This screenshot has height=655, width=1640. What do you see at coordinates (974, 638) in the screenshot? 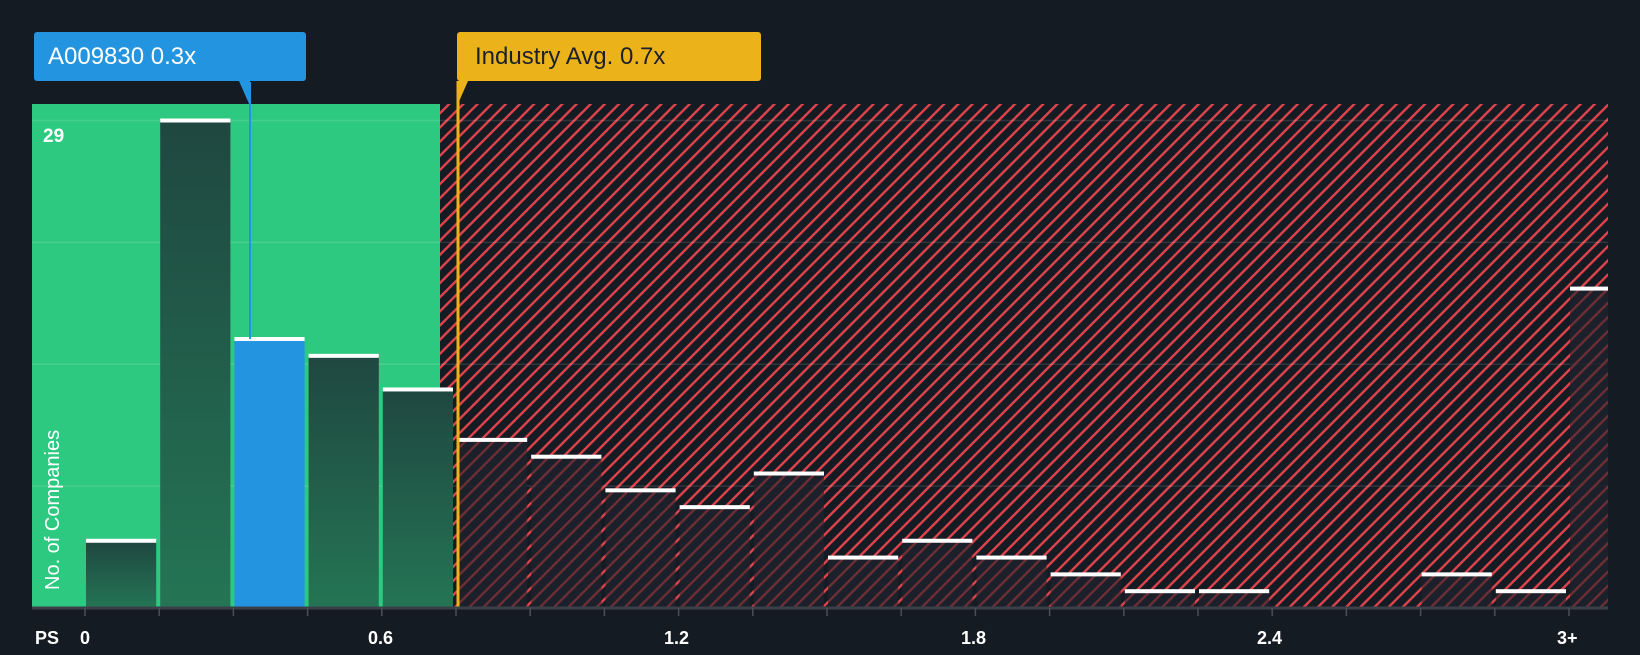
I see `x-tick-label-1.8: 1.8` at bounding box center [974, 638].